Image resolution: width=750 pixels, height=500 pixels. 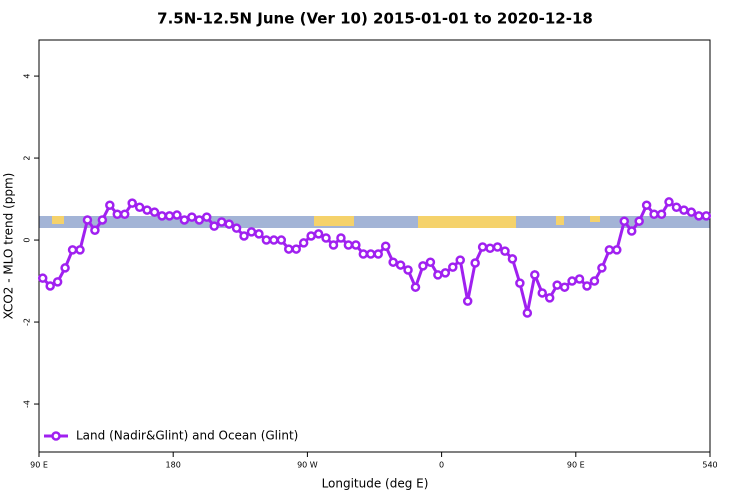 What do you see at coordinates (375, 484) in the screenshot?
I see `x-axis-label: Longitude (deg E)` at bounding box center [375, 484].